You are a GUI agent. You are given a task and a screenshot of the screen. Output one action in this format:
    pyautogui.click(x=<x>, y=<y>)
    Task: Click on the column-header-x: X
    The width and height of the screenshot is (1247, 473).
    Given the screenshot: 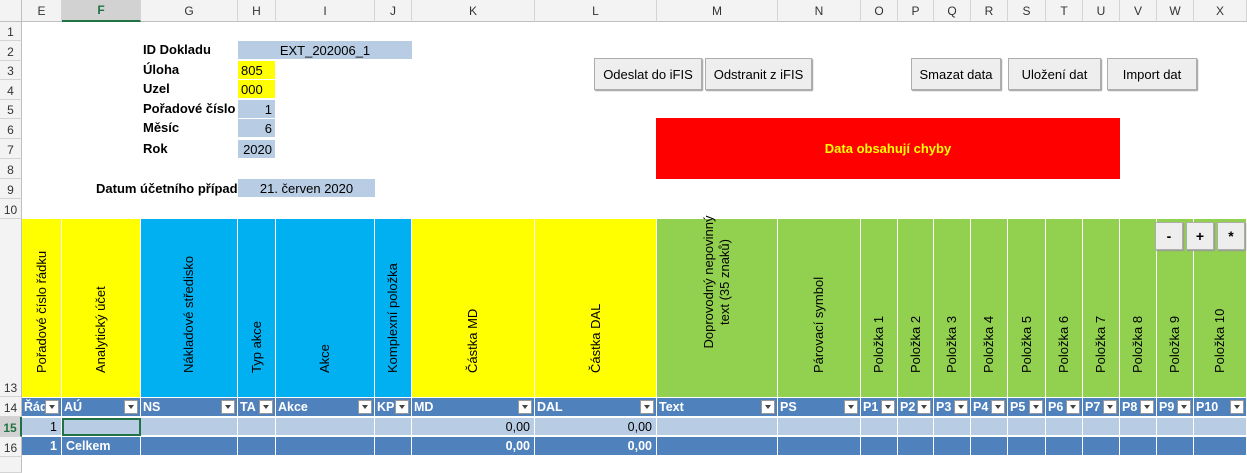 What is the action you would take?
    pyautogui.click(x=1220, y=11)
    